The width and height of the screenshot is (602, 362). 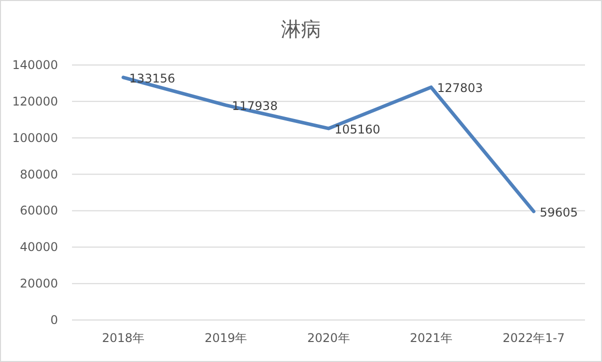 What do you see at coordinates (123, 338) in the screenshot?
I see `x-tick-label: 2018年` at bounding box center [123, 338].